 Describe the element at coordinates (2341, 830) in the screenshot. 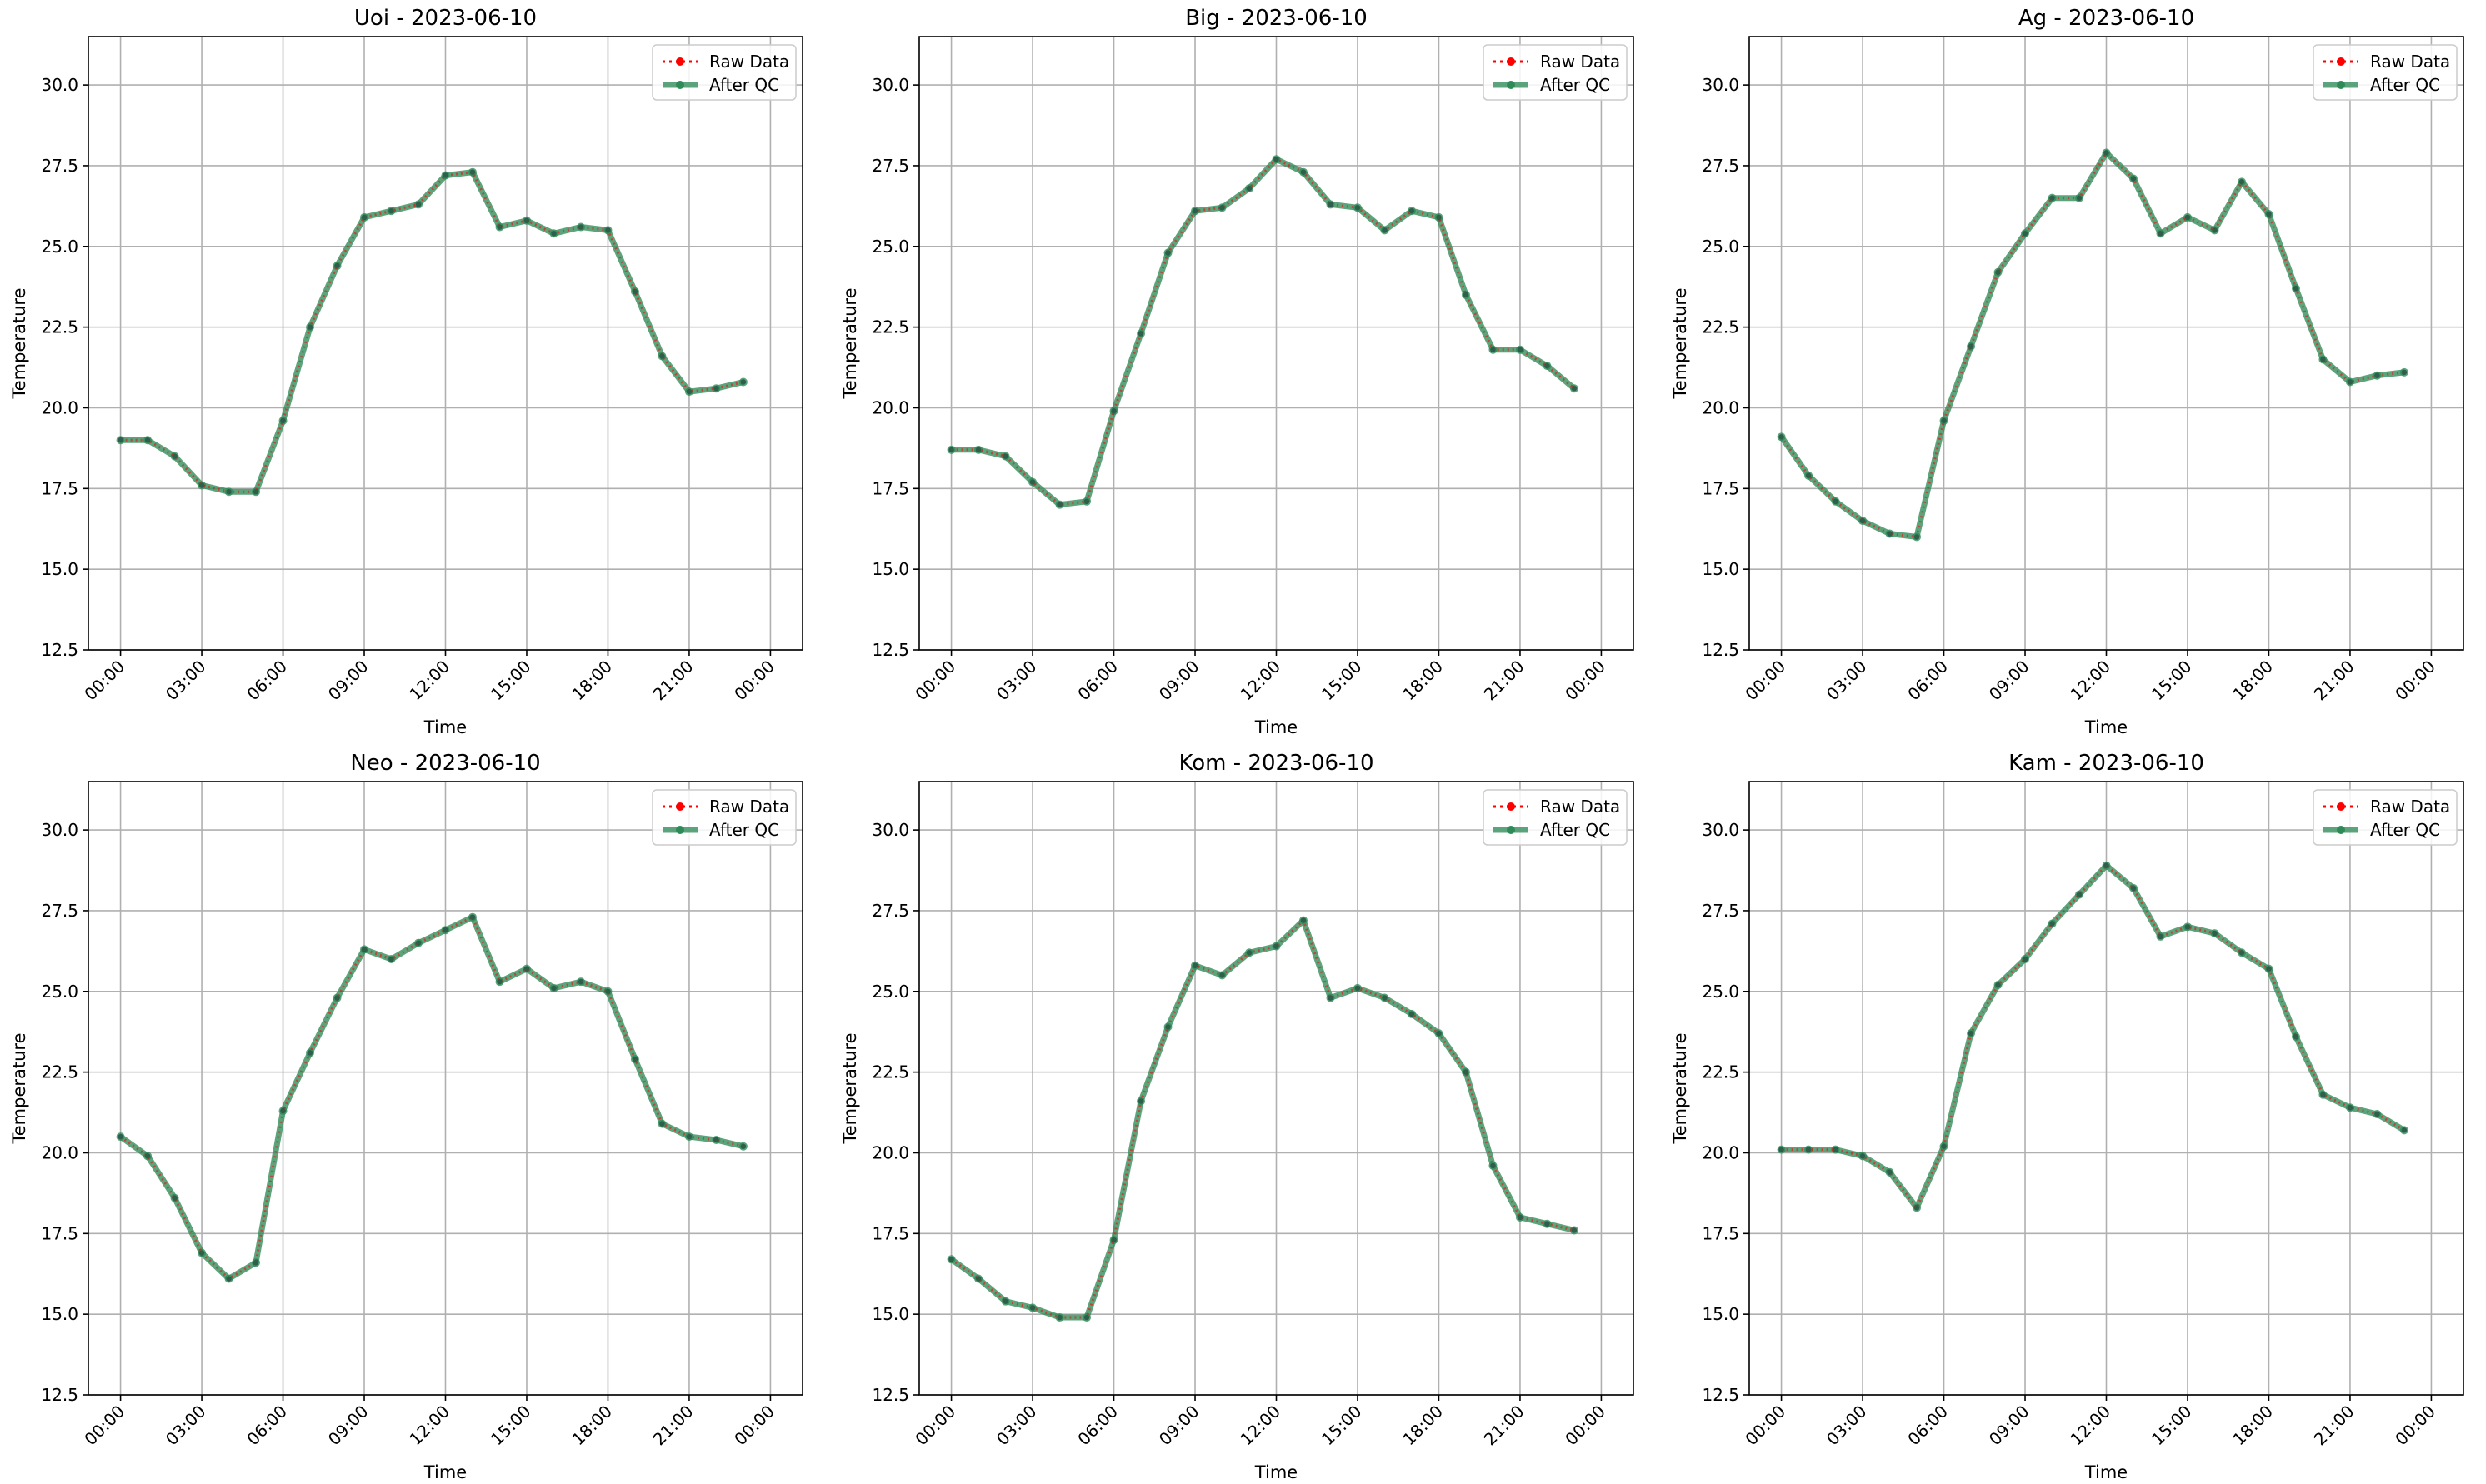

I see `legend-qc-marker` at that location.